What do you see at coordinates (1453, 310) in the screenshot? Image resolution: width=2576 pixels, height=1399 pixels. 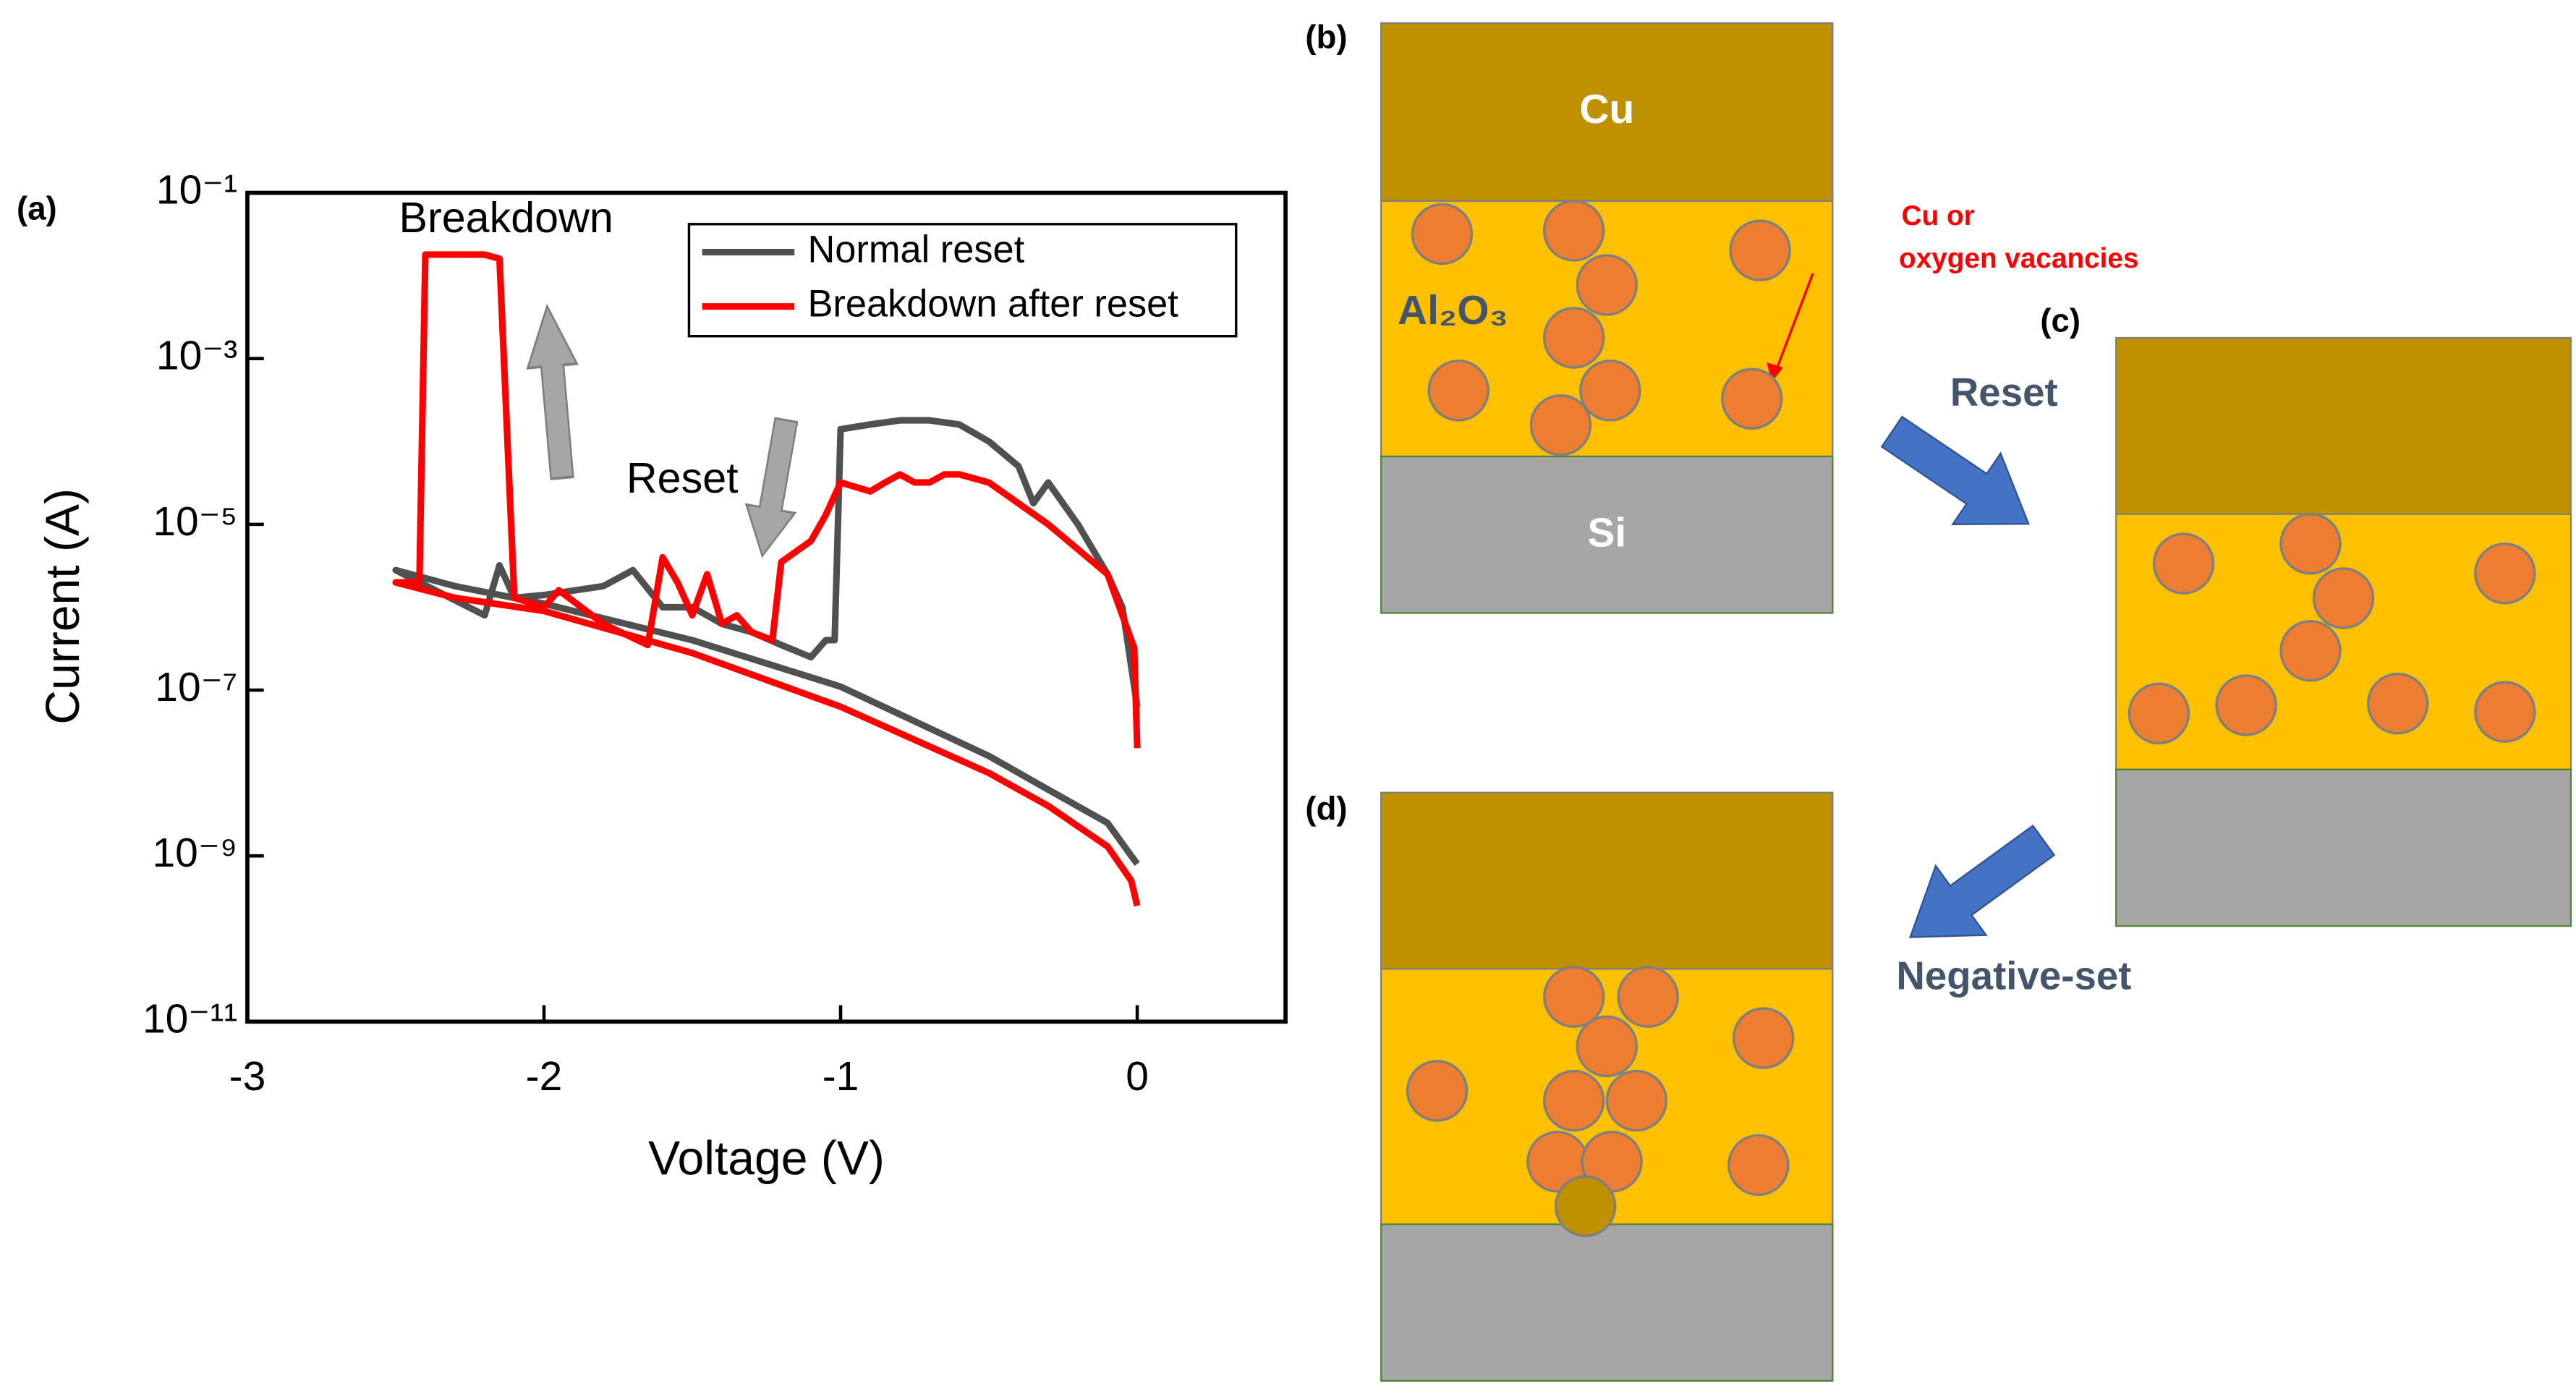 I see `layer-label: Al₂O₃` at bounding box center [1453, 310].